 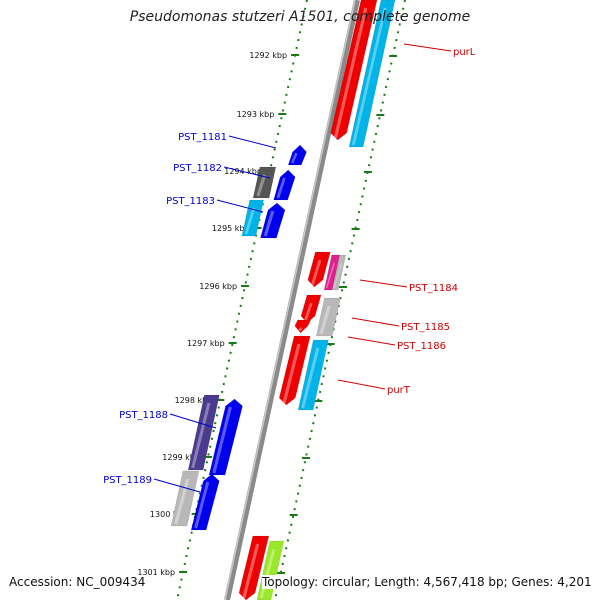 What do you see at coordinates (182, 501) in the screenshot?
I see `gene-pst1189-gray-shine` at bounding box center [182, 501].